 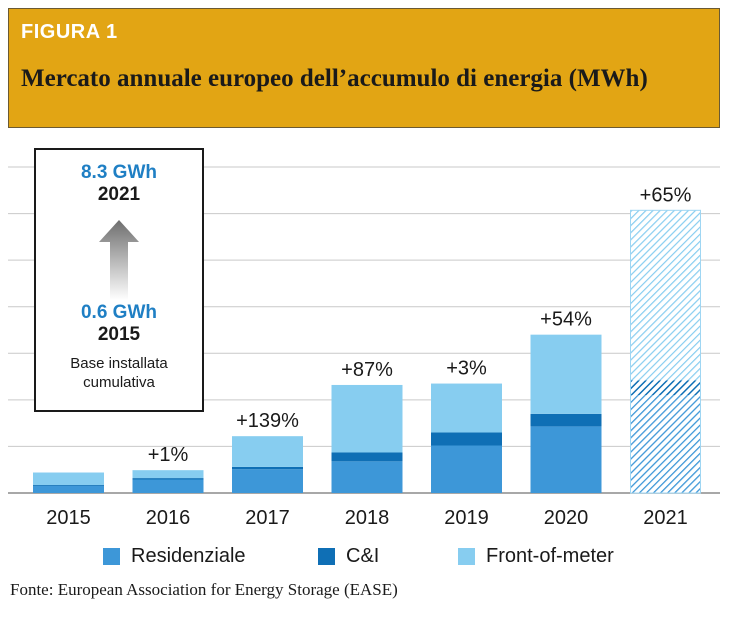 What do you see at coordinates (267, 518) in the screenshot?
I see `x-tick-label: 2017` at bounding box center [267, 518].